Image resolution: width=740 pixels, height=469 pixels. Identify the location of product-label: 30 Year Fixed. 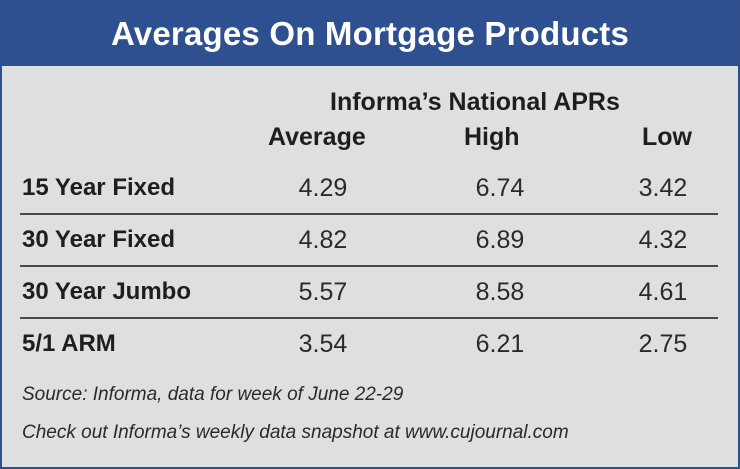
(98, 239).